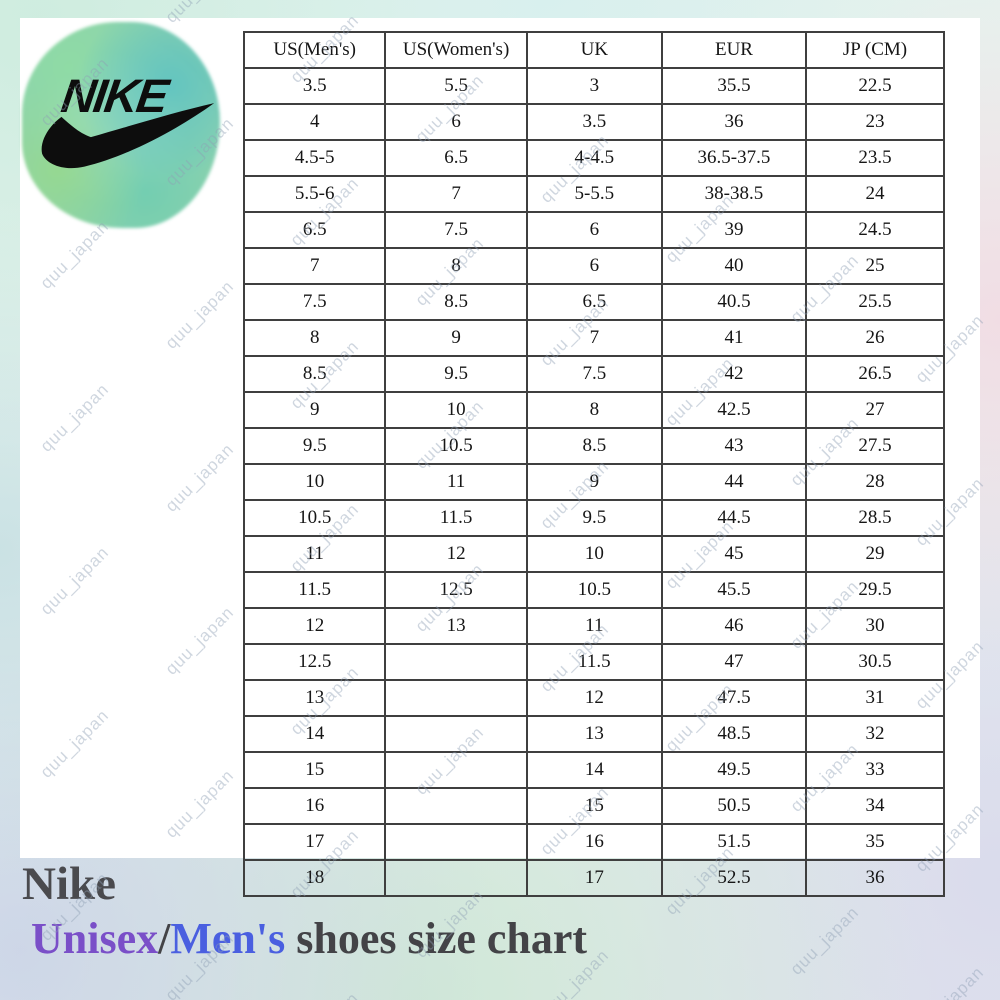  Describe the element at coordinates (875, 446) in the screenshot. I see `table-cell: 27.5` at that location.